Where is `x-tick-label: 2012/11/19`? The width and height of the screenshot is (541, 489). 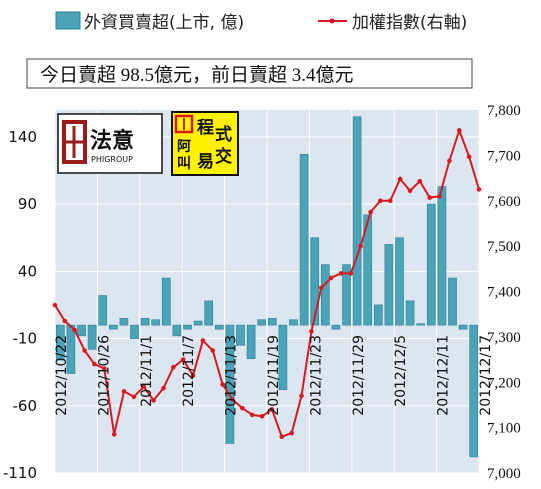
x-tick-label: 2012/11/19 is located at coordinates (274, 375).